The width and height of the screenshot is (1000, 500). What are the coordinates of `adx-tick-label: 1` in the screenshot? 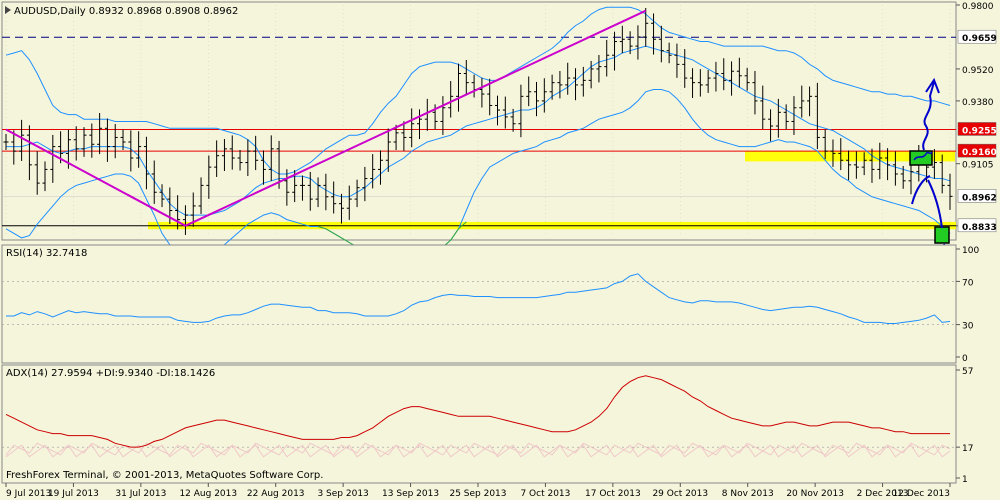 It's located at (965, 480).